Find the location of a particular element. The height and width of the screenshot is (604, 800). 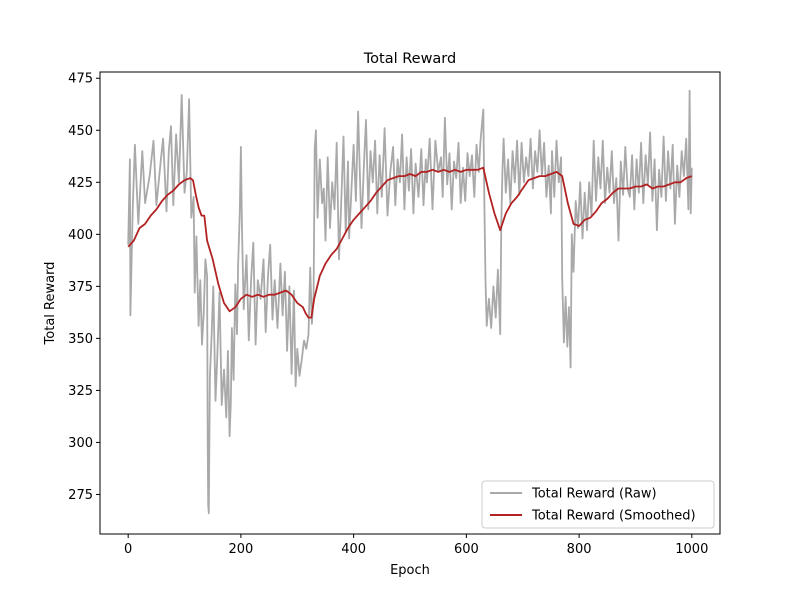

y-ticks: 275 300 325 350 375 400 425 450 475 is located at coordinates (84, 287).